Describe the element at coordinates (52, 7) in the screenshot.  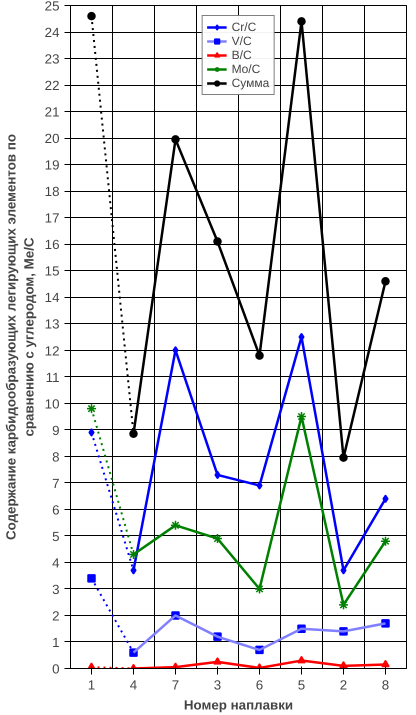
I see `y-tick-label: 25` at that location.